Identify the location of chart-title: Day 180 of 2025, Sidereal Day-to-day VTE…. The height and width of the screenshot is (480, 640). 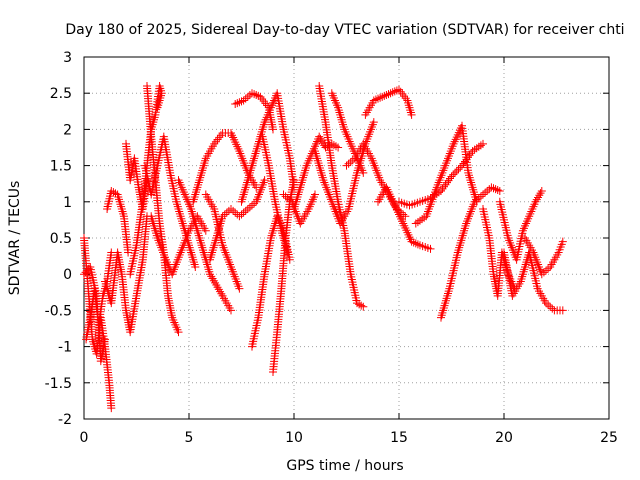
(344, 30).